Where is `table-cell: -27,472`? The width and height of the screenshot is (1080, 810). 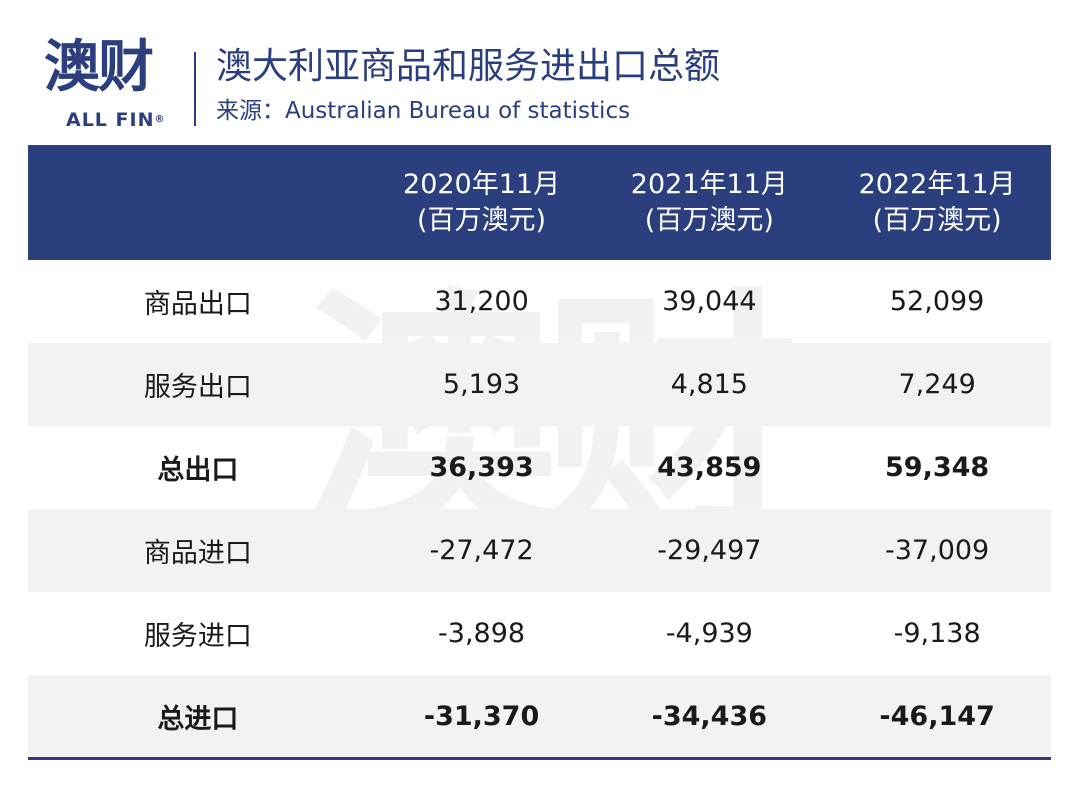
table-cell: -27,472 is located at coordinates (481, 550).